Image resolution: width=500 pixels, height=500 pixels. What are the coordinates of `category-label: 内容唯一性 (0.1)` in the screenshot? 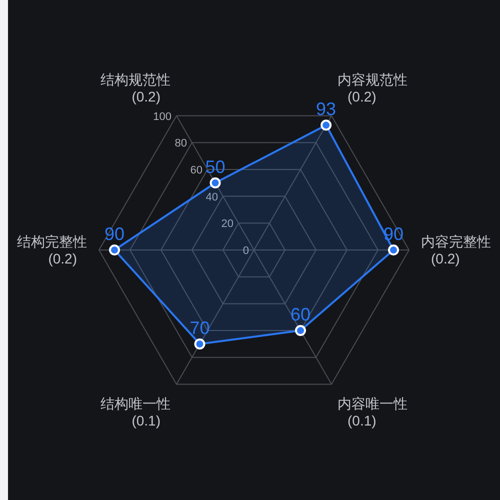 It's located at (373, 412).